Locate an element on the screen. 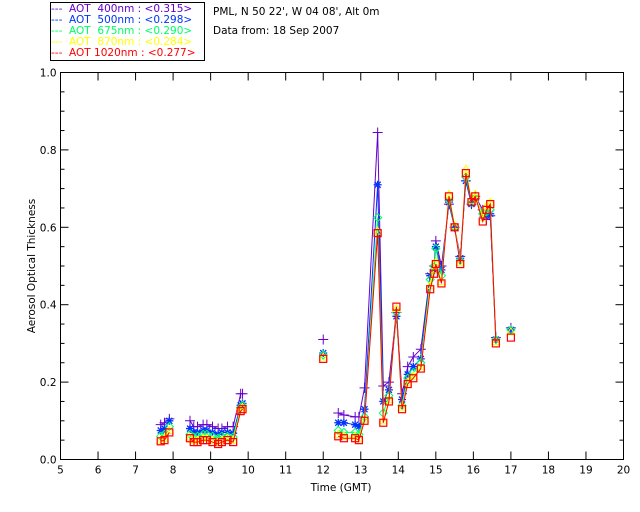  x-tick-label: 8 is located at coordinates (173, 471).